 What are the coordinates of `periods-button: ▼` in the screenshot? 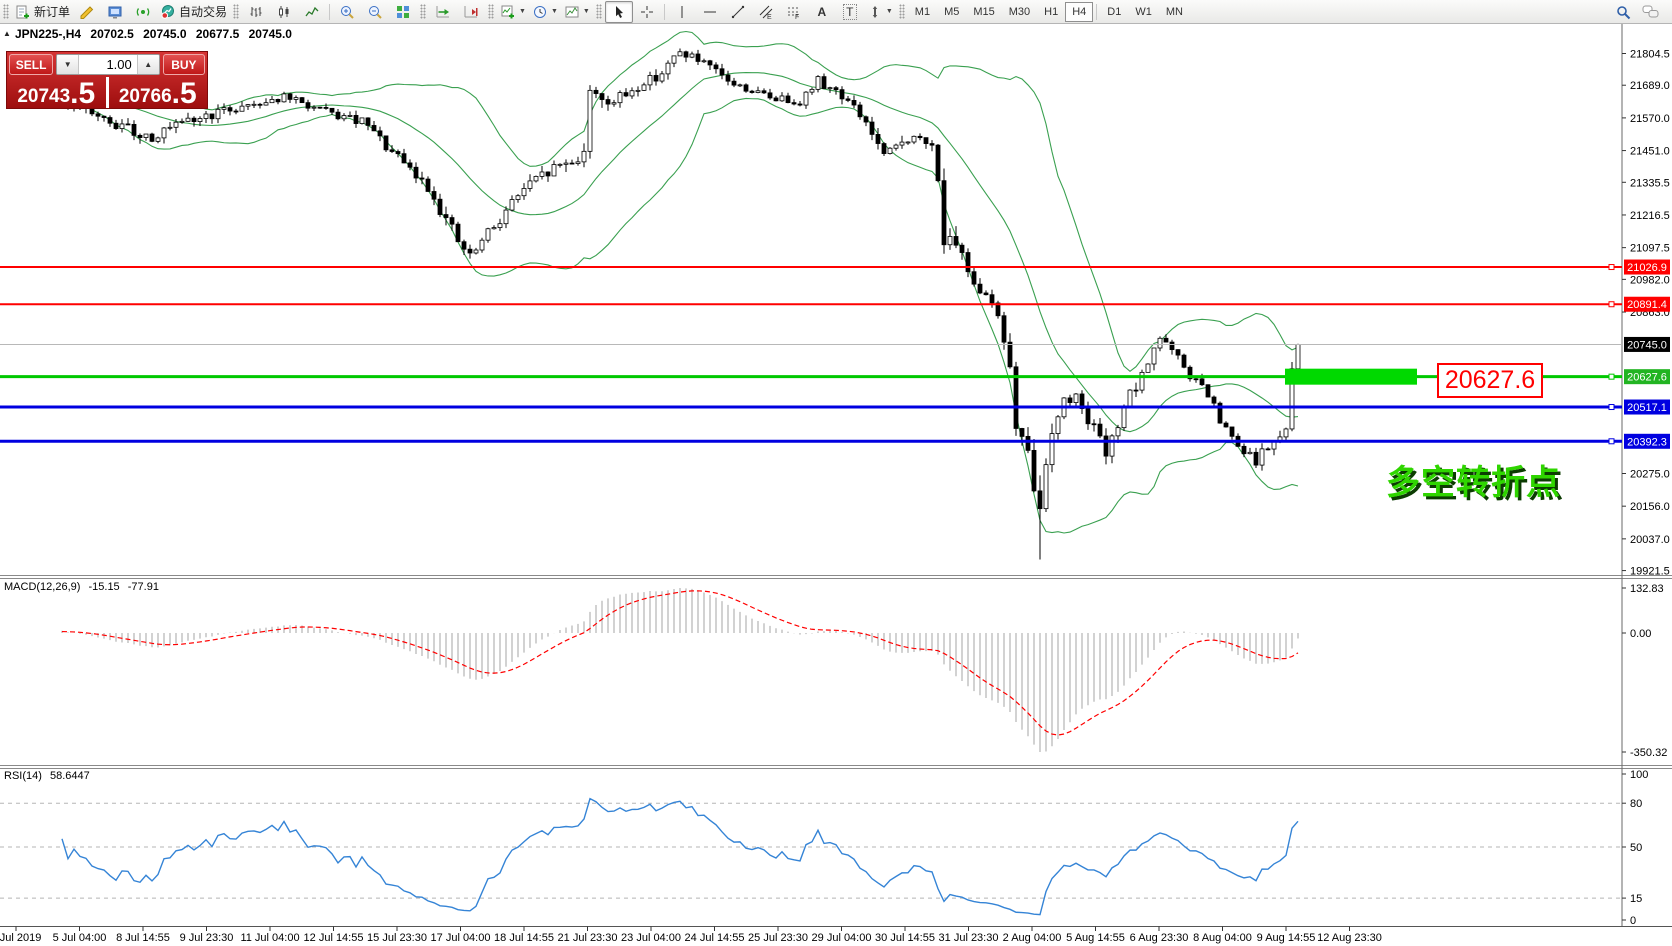 It's located at (545, 12).